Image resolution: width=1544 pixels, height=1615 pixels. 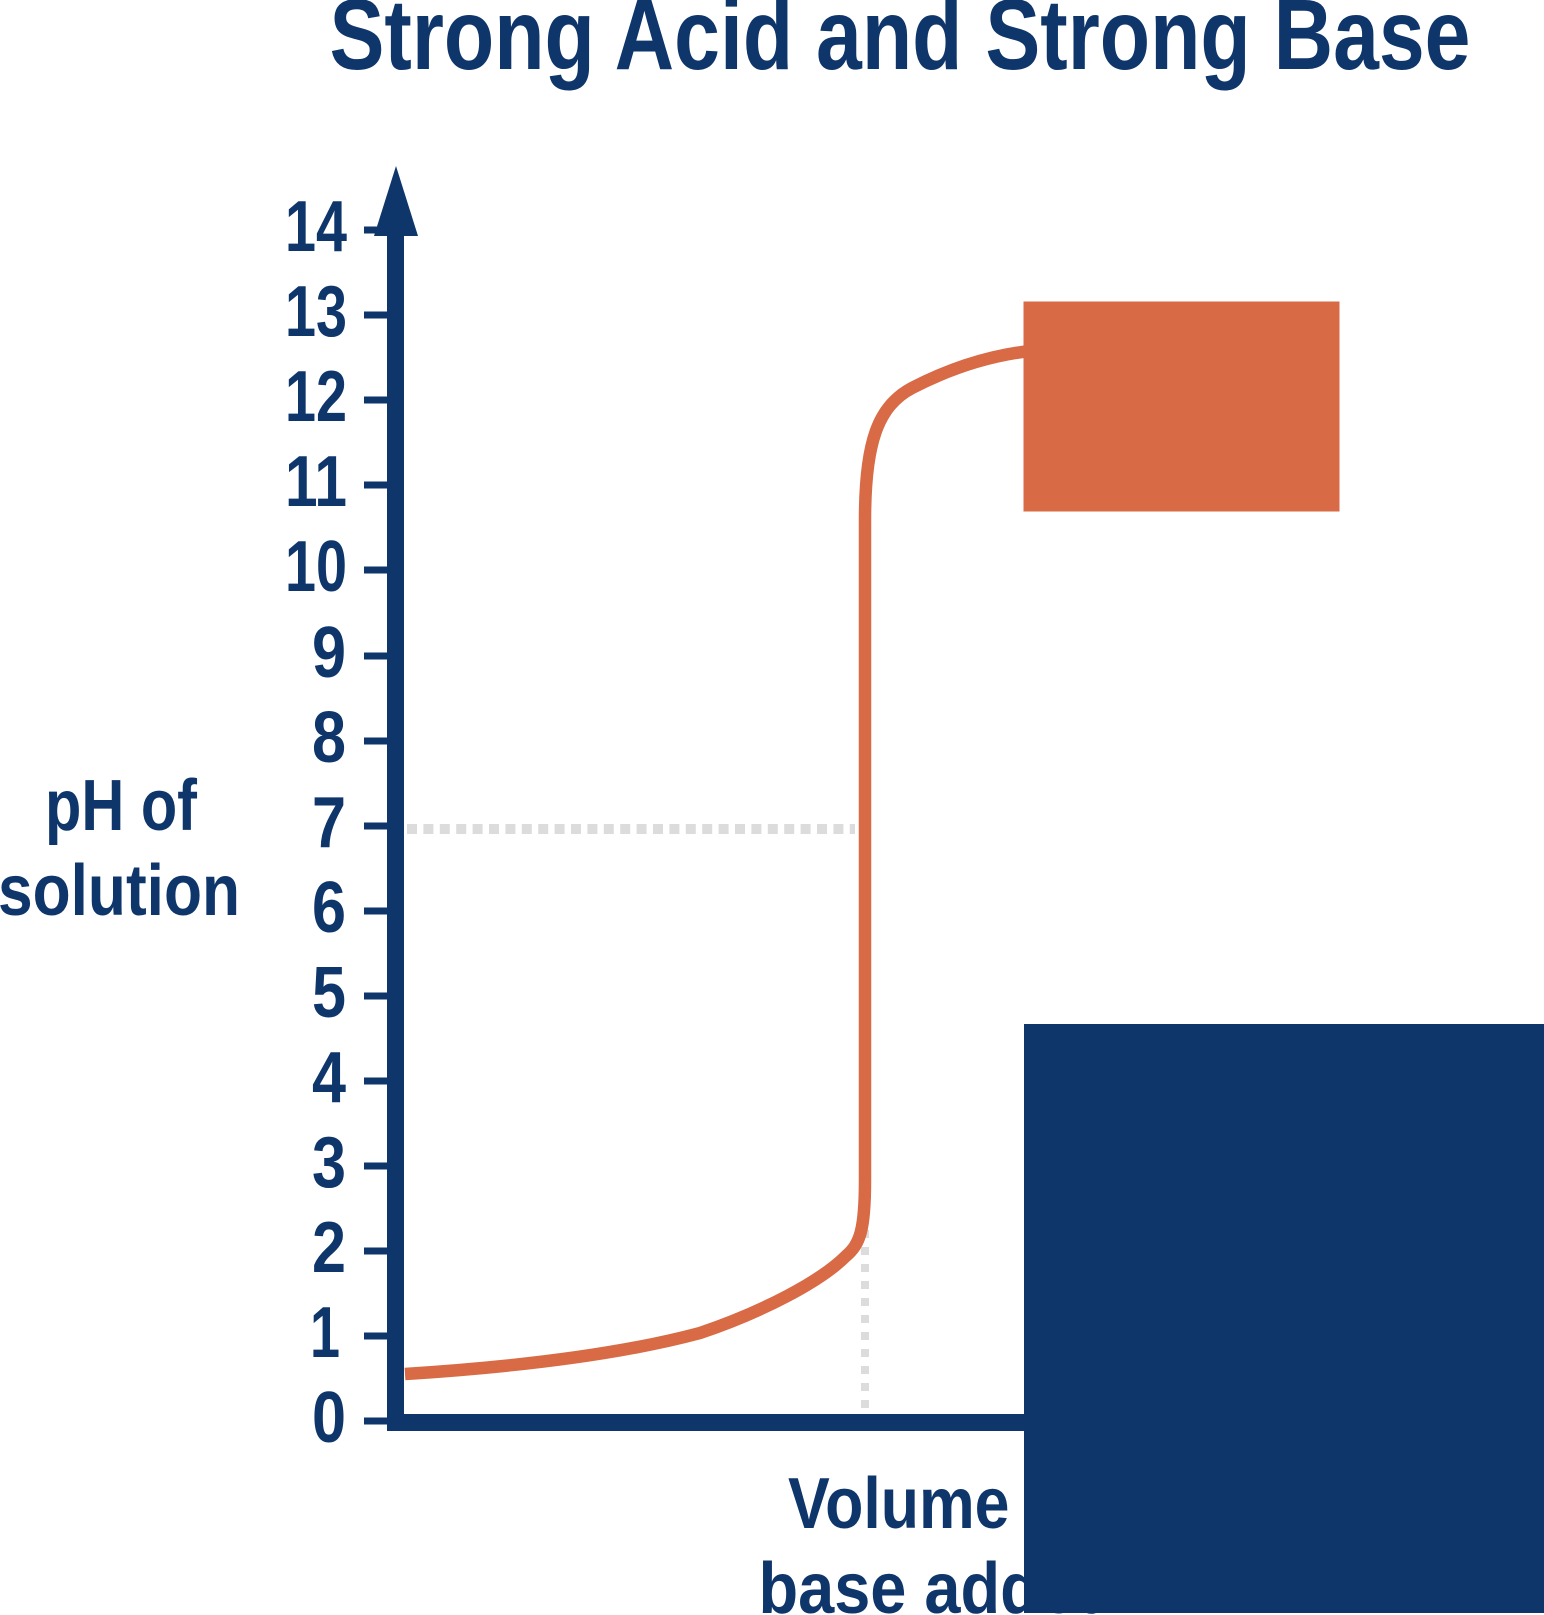 I want to click on svg-text: 9, so click(x=329, y=653).